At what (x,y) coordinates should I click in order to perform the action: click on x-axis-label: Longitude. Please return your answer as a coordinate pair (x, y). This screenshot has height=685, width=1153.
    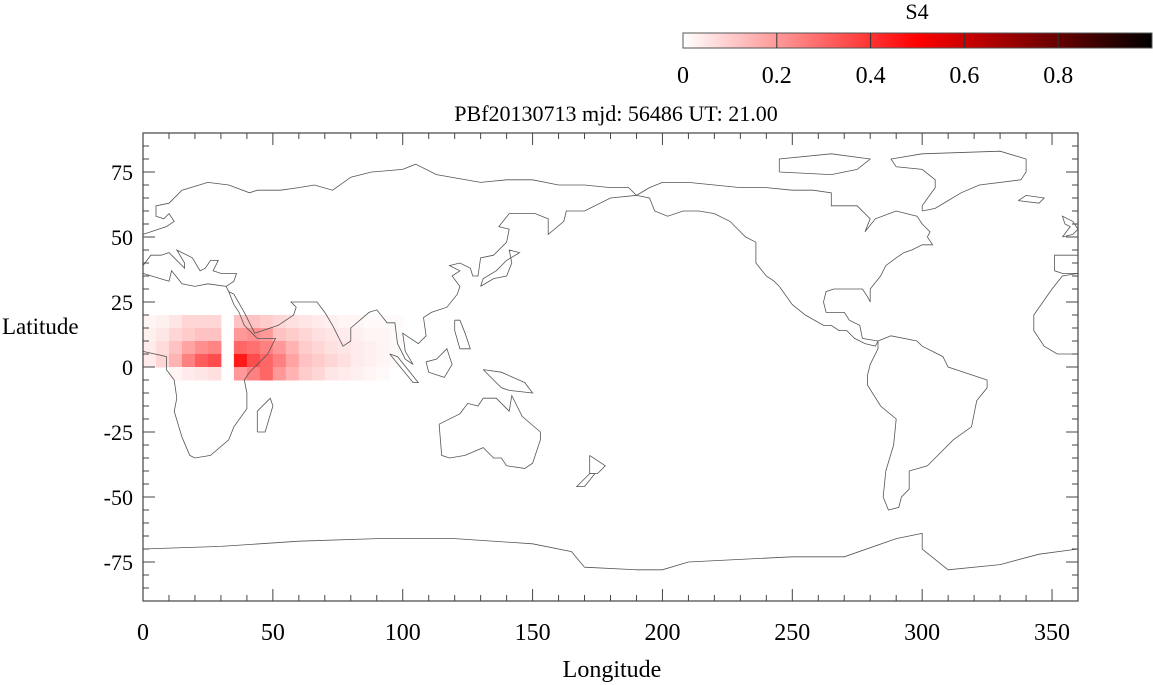
    Looking at the image, I should click on (612, 670).